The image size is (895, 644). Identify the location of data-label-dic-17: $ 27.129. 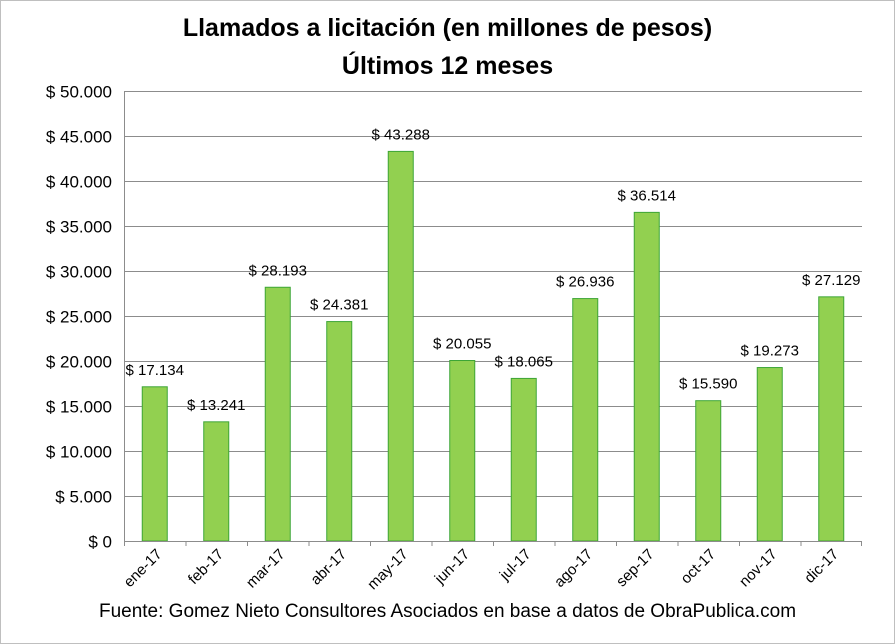
(831, 280).